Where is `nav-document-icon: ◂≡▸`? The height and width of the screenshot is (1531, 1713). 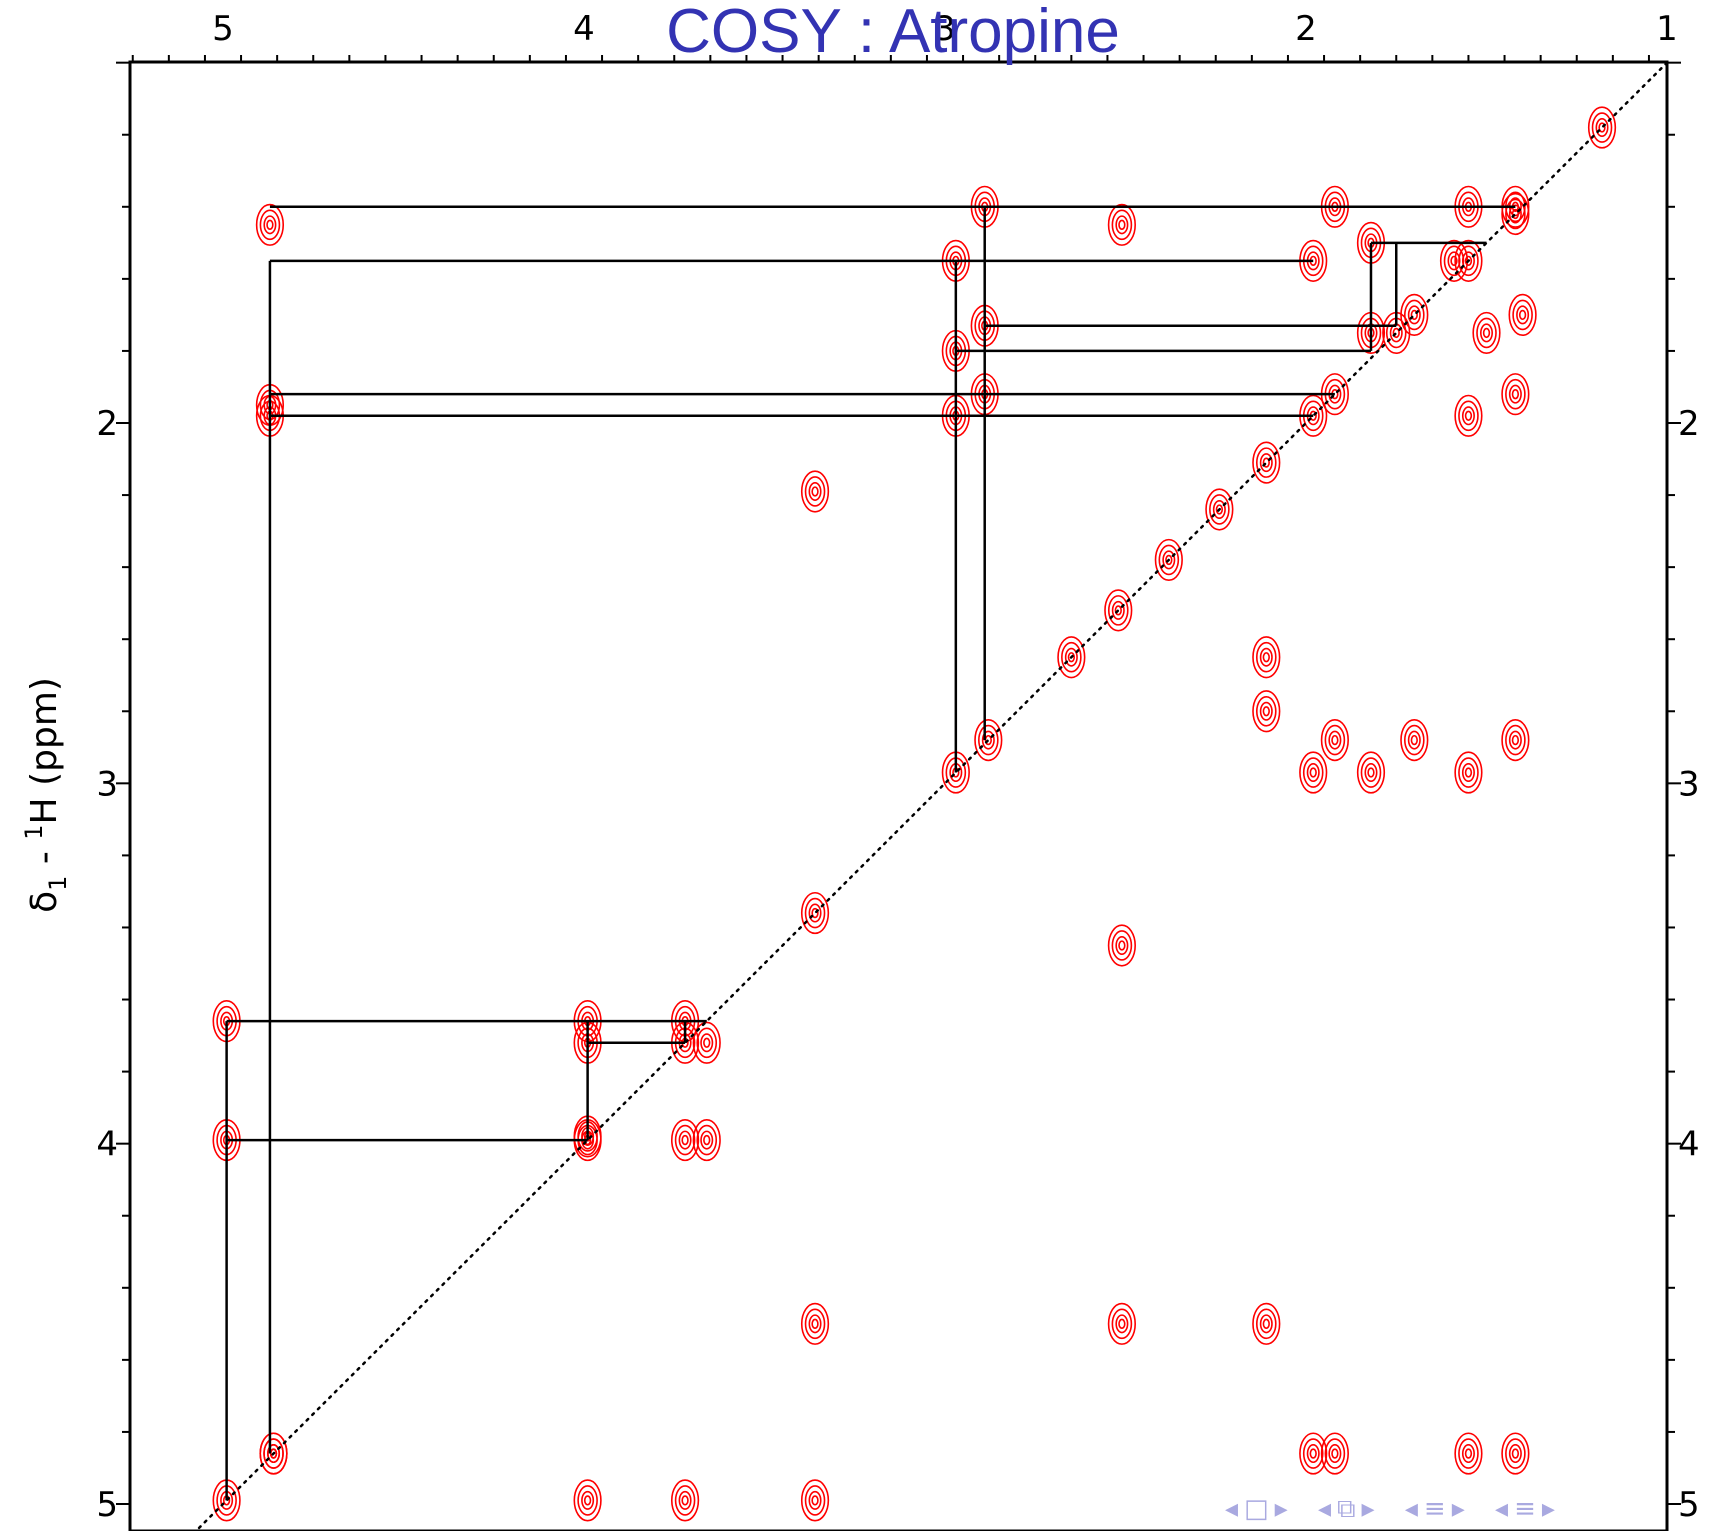 nav-document-icon: ◂≡▸ is located at coordinates (1528, 1509).